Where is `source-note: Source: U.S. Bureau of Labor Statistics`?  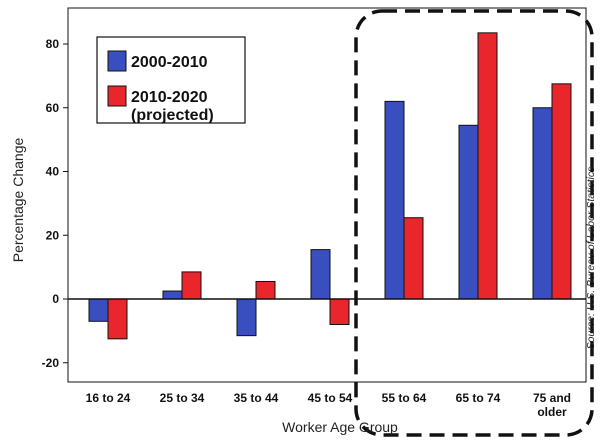 source-note: Source: U.S. Bureau of Labor Statistics is located at coordinates (591, 257).